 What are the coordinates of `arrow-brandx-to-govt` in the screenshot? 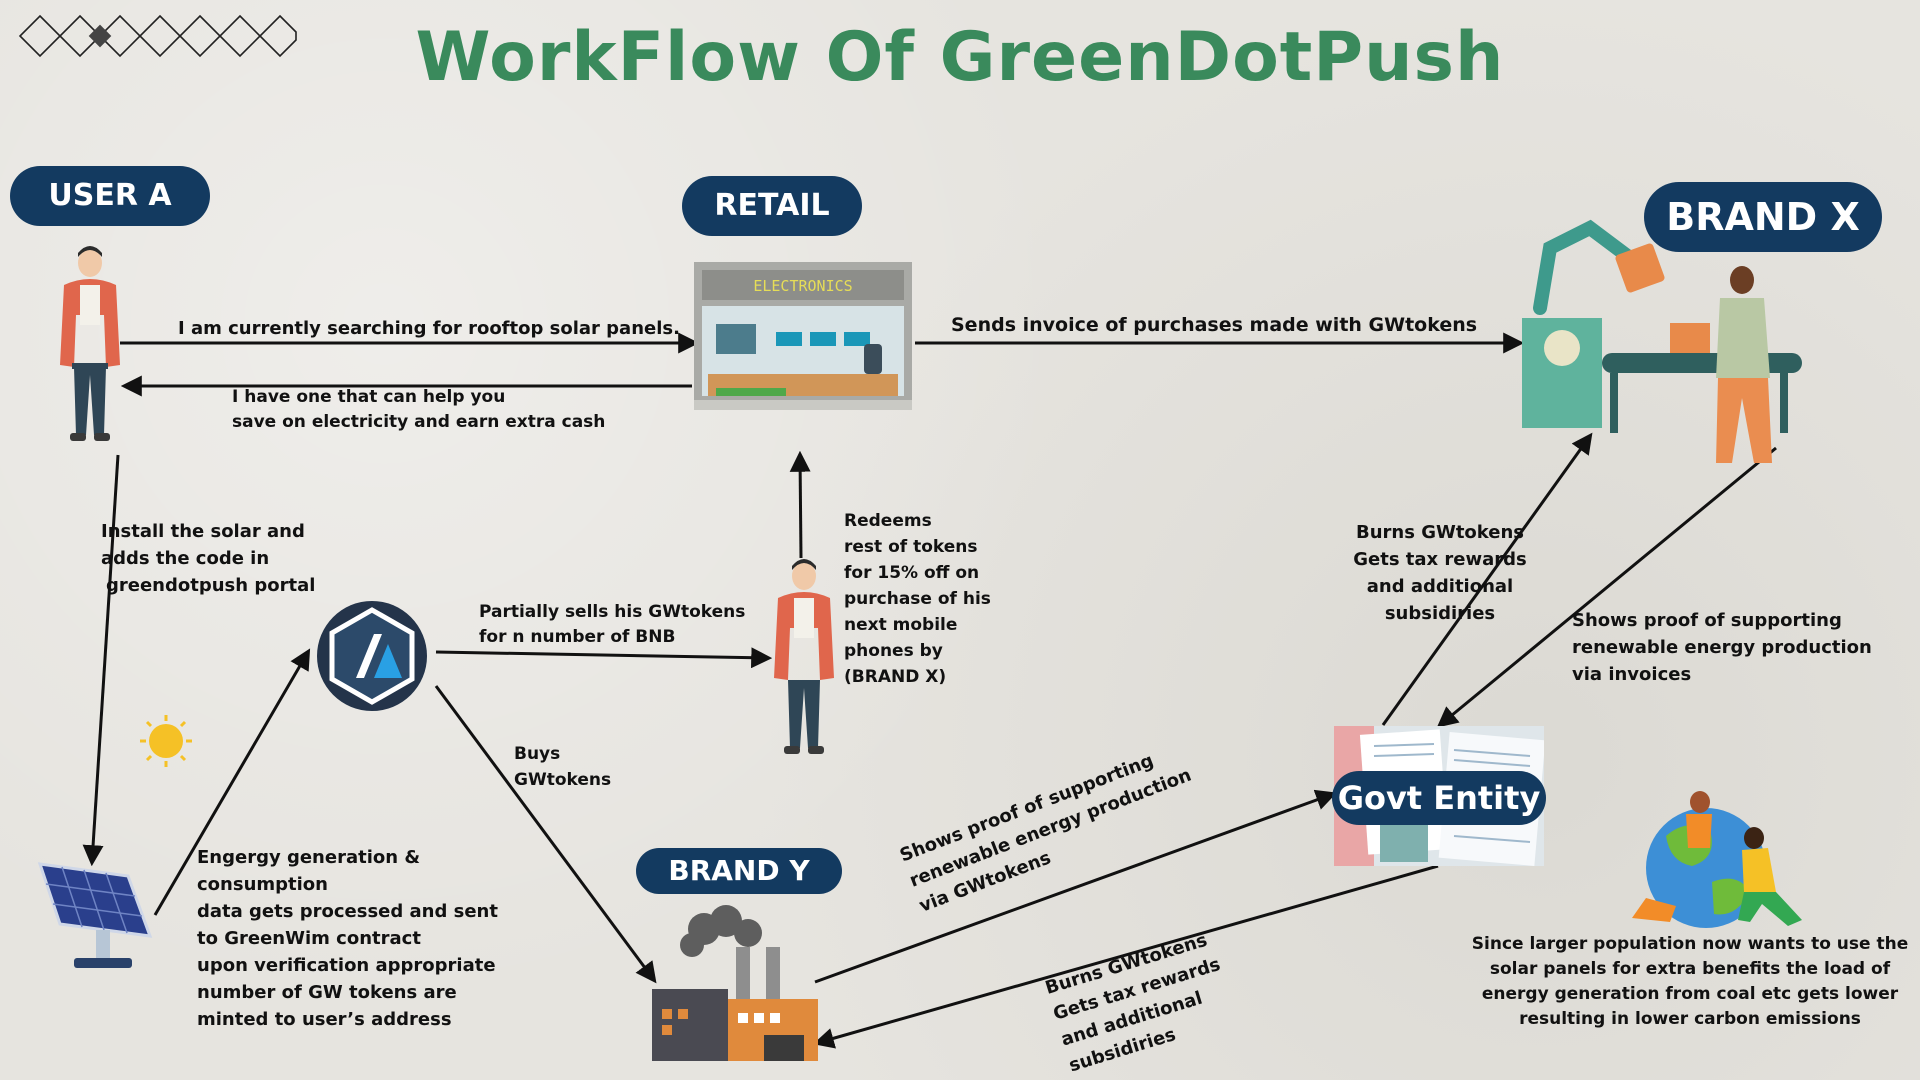 It's located at (1606, 587).